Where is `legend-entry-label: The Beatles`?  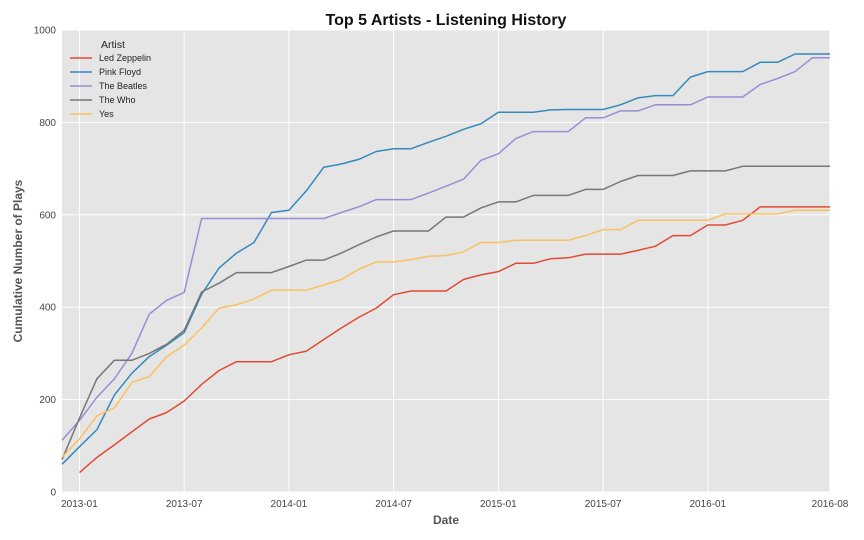
legend-entry-label: The Beatles is located at coordinates (123, 86).